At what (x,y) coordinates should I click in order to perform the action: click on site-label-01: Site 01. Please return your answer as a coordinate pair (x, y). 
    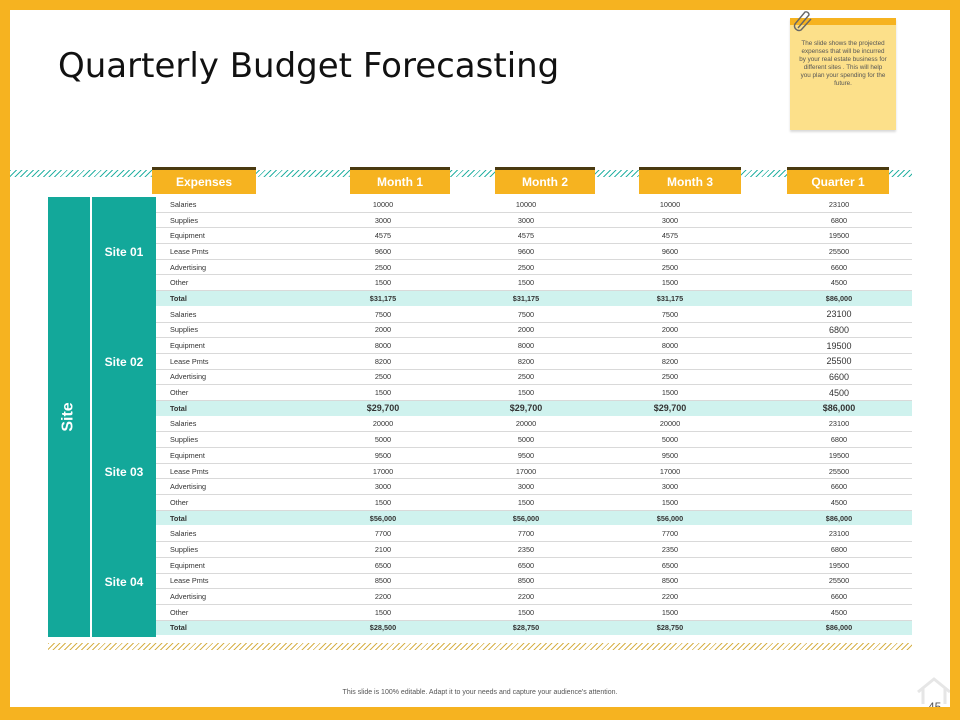
    Looking at the image, I should click on (124, 252).